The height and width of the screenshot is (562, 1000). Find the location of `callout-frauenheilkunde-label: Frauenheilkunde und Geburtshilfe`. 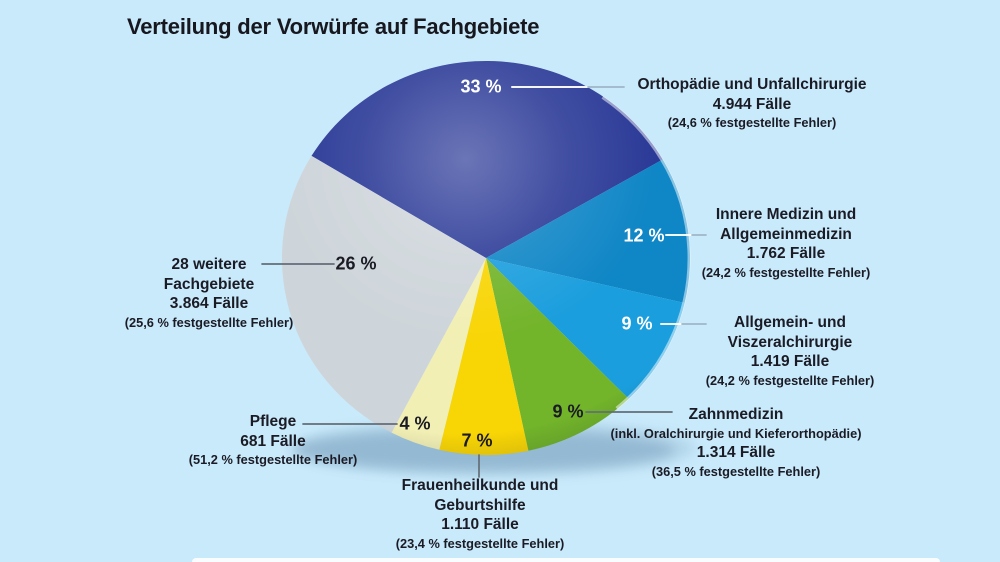

callout-frauenheilkunde-label: Frauenheilkunde und Geburtshilfe is located at coordinates (480, 495).